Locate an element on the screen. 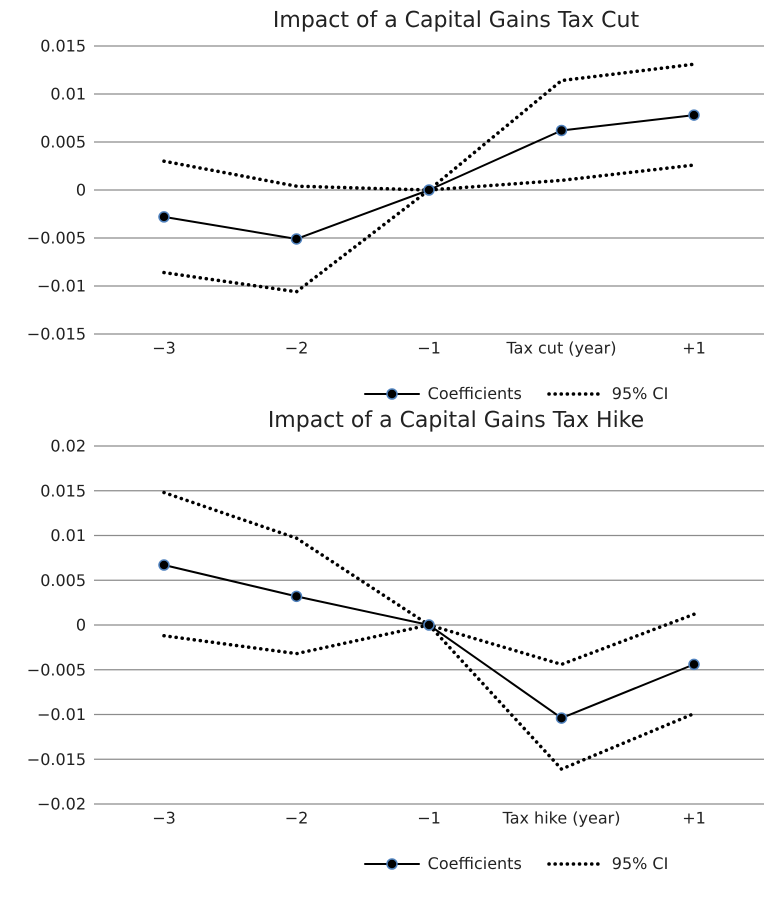 This screenshot has width=772, height=901. chart-title: Impact of a Capital Gains Tax Cut is located at coordinates (456, 21).